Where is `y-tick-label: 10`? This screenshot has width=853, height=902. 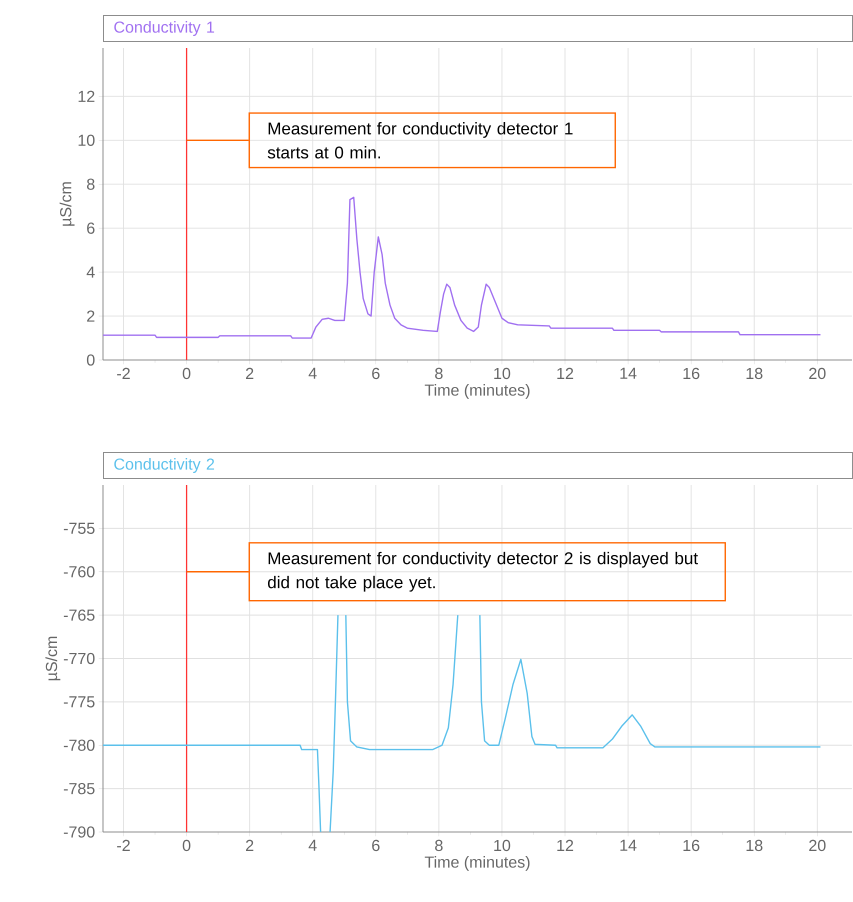 y-tick-label: 10 is located at coordinates (86, 140).